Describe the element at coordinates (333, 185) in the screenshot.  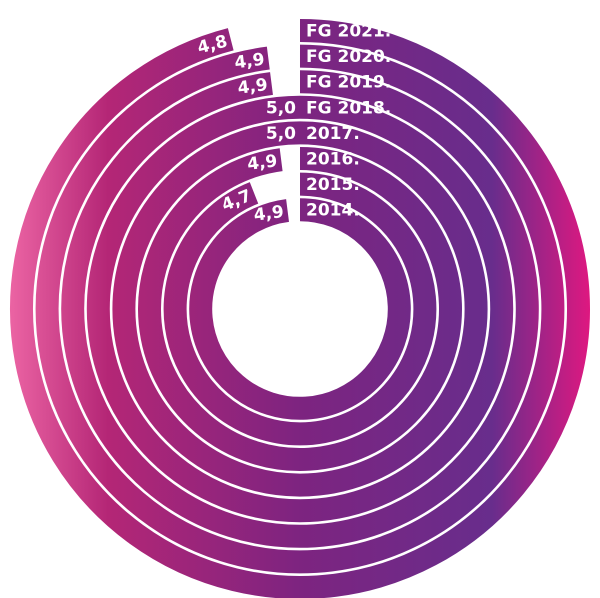
I see `category-label: 2015.` at that location.